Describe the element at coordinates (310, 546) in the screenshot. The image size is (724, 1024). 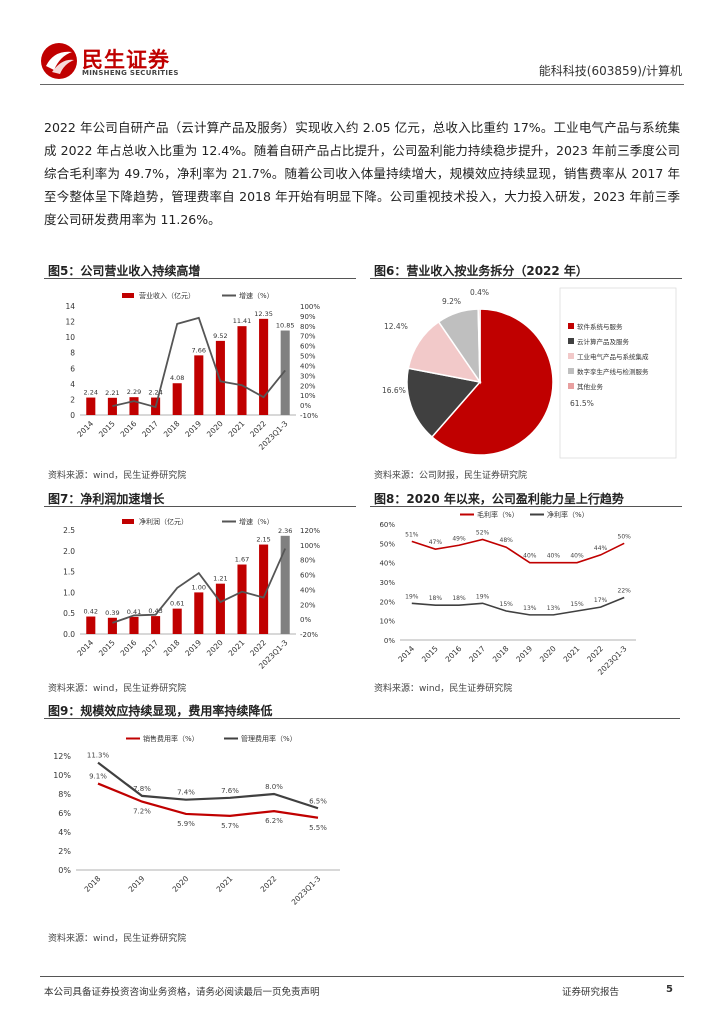
I see `right-axis-tick-label: 100%` at that location.